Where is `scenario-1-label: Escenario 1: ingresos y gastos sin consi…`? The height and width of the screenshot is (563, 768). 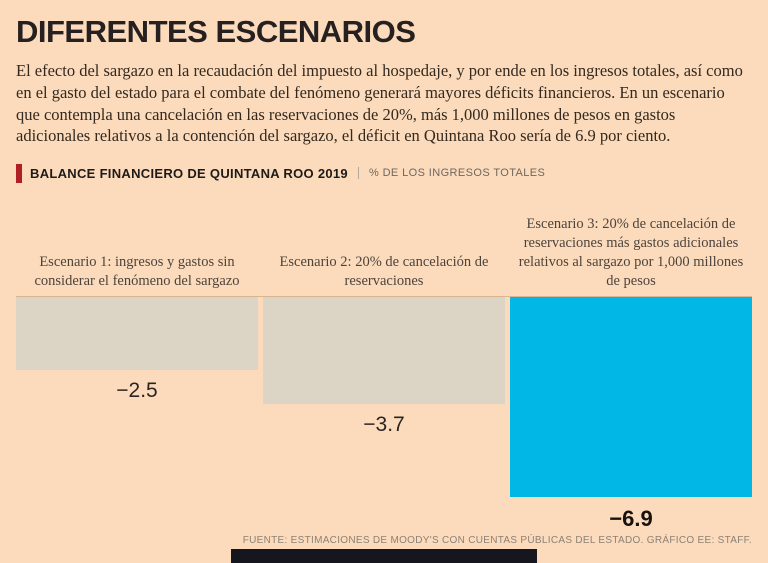 scenario-1-label: Escenario 1: ingresos y gastos sin consi… is located at coordinates (137, 271).